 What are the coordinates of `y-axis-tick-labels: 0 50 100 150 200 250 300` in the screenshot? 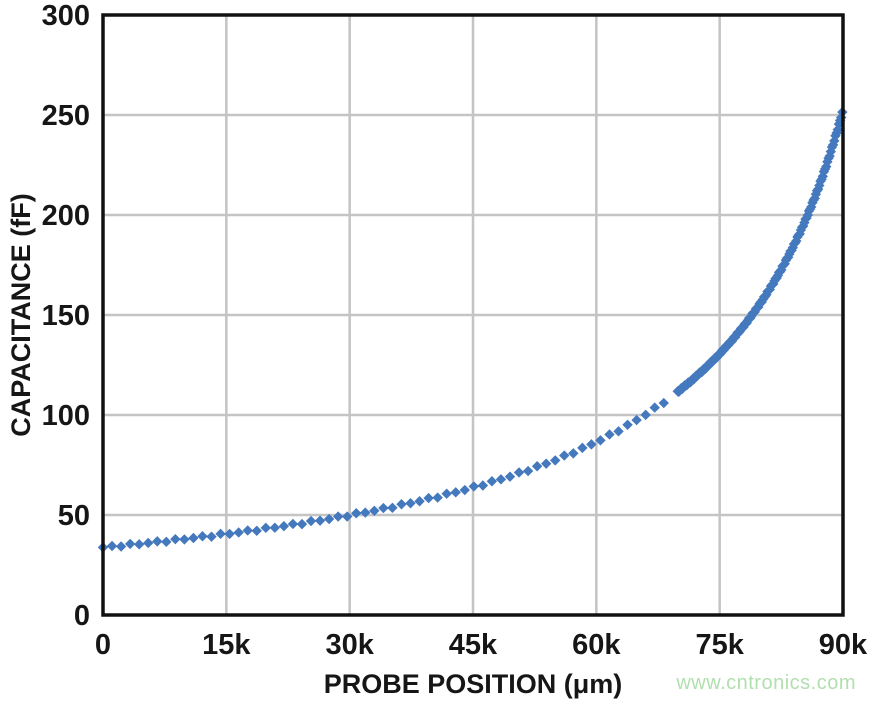 It's located at (66, 316).